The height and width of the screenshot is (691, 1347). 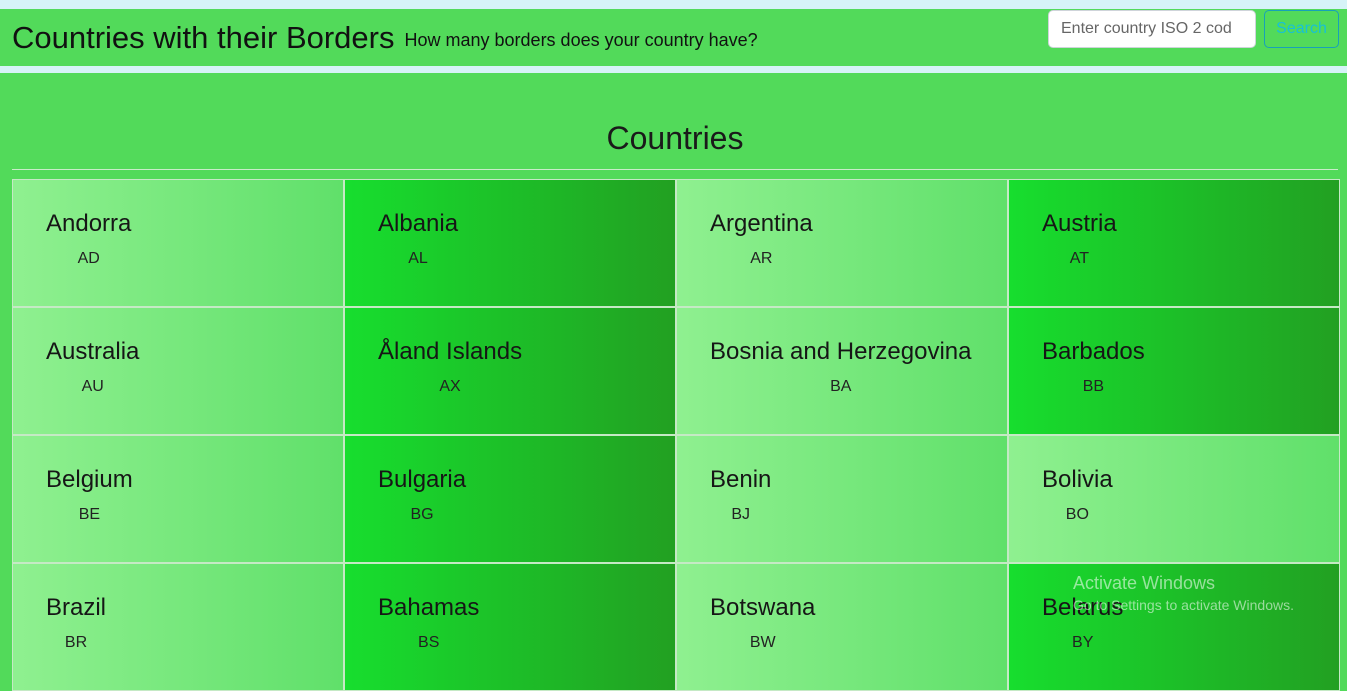 What do you see at coordinates (418, 223) in the screenshot?
I see `country-name: Albania` at bounding box center [418, 223].